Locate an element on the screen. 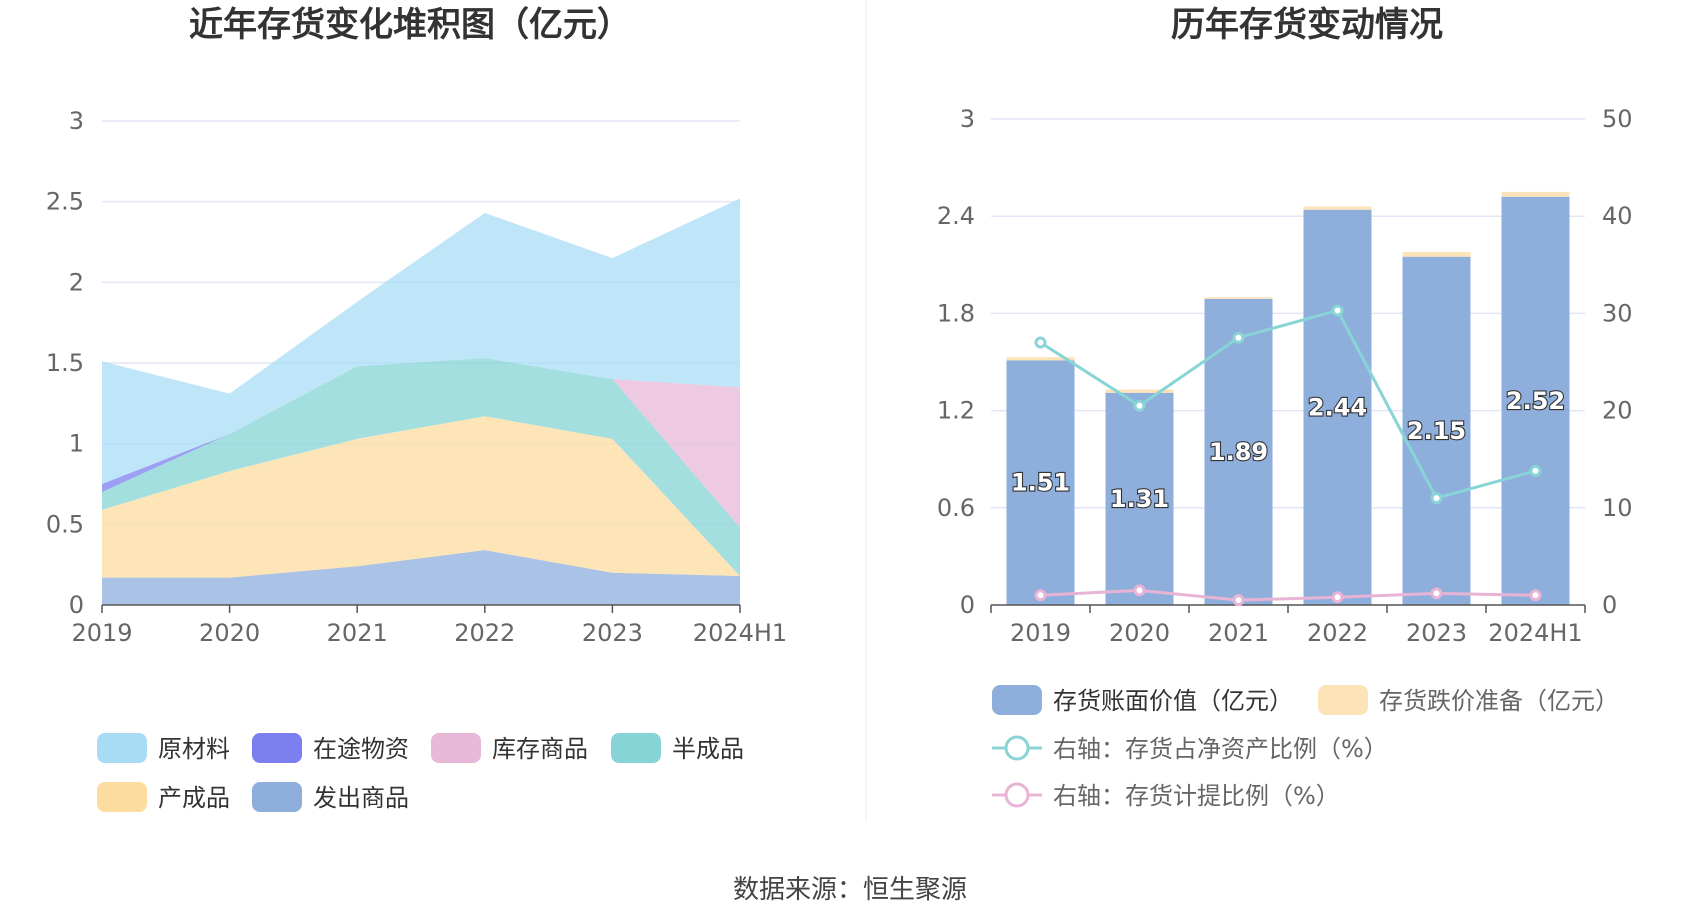 This screenshot has width=1700, height=918. area-发出商品 is located at coordinates (421, 577).